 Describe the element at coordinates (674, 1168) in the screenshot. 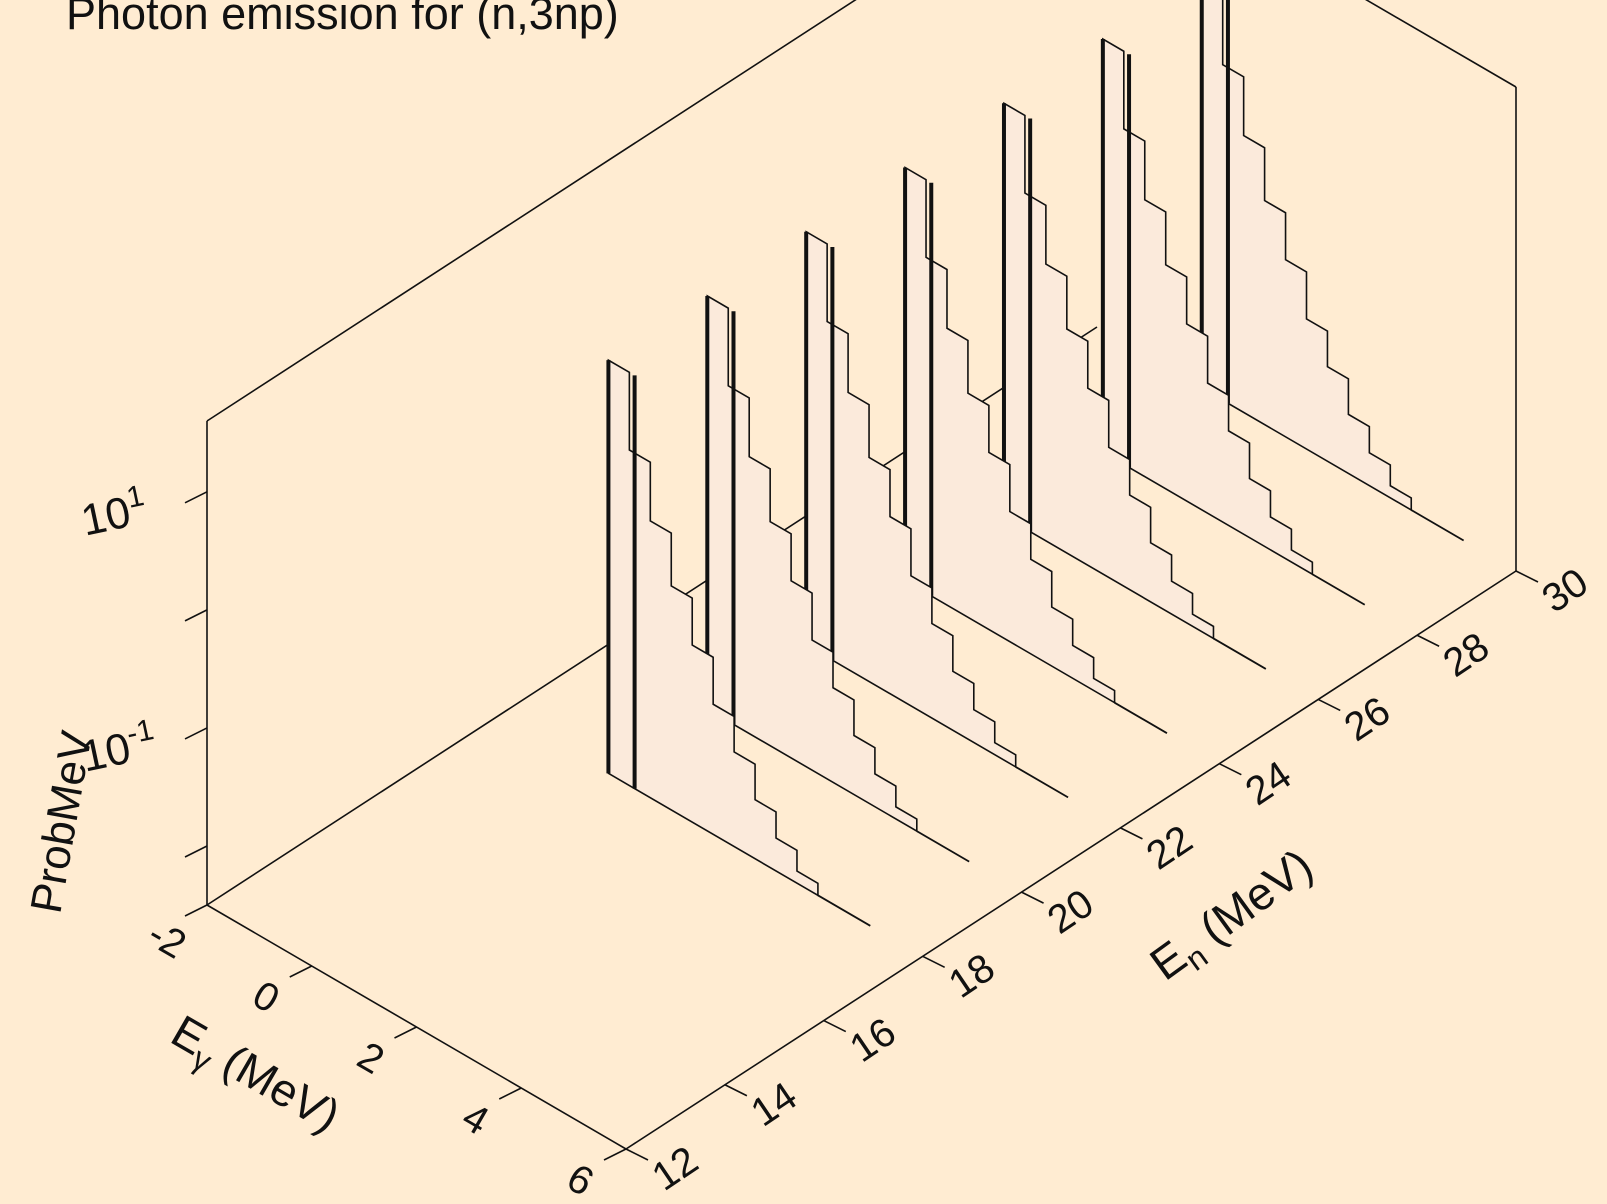

I see `y-tick-label: 12` at that location.